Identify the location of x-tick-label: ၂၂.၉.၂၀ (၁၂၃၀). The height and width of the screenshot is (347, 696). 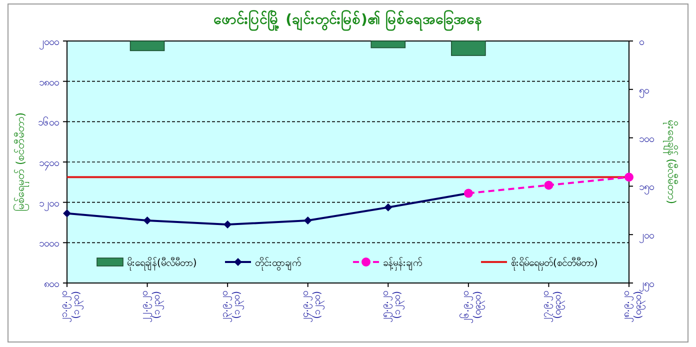
(151, 306).